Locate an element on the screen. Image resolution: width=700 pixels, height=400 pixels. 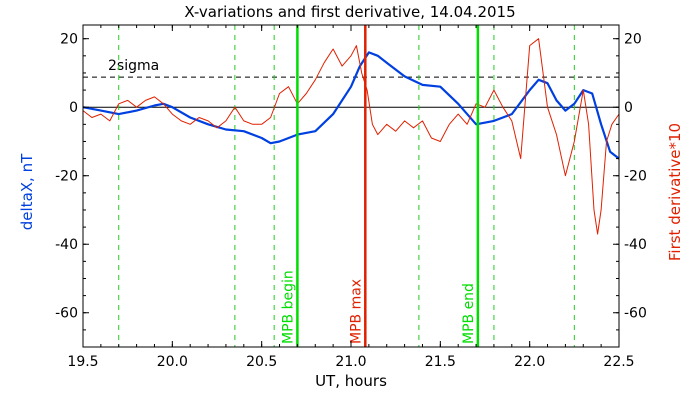
x-axis-label: UT, hours is located at coordinates (351, 381).